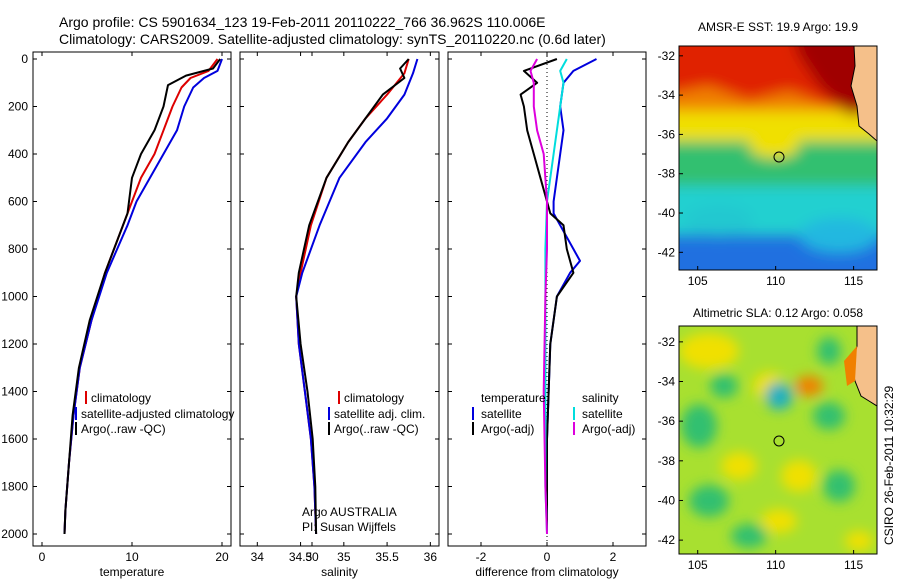 The image size is (900, 580). I want to click on x-tick-label: 2, so click(613, 557).